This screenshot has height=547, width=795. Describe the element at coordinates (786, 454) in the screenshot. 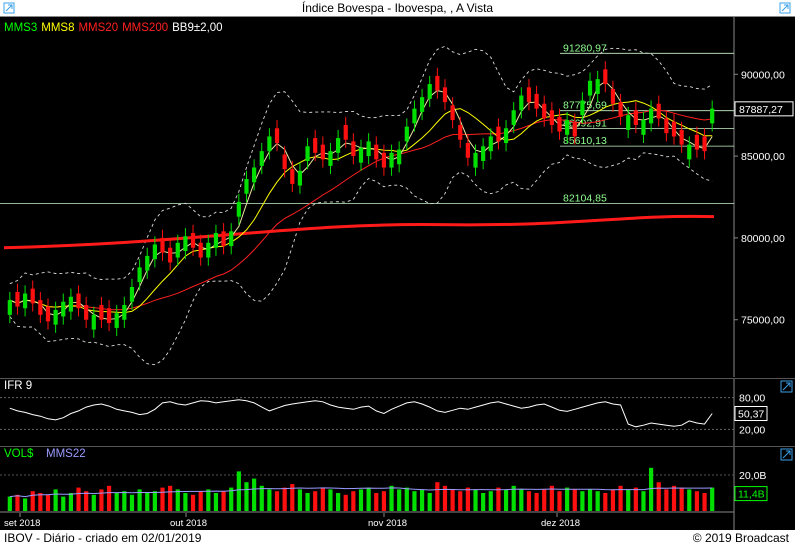

I see `vol-expand-icon` at that location.